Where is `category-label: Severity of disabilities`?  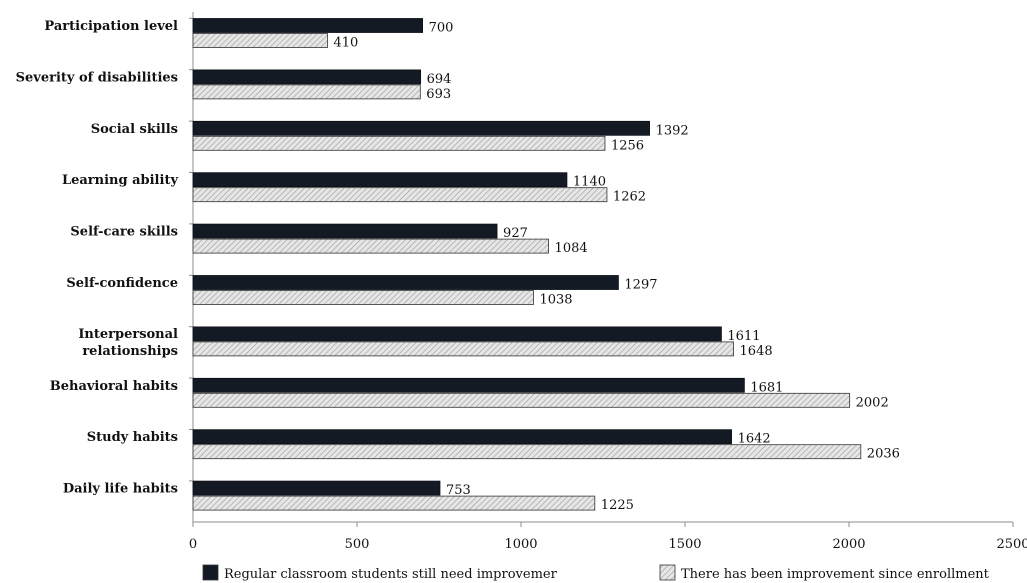
category-label: Severity of disabilities is located at coordinates (97, 77).